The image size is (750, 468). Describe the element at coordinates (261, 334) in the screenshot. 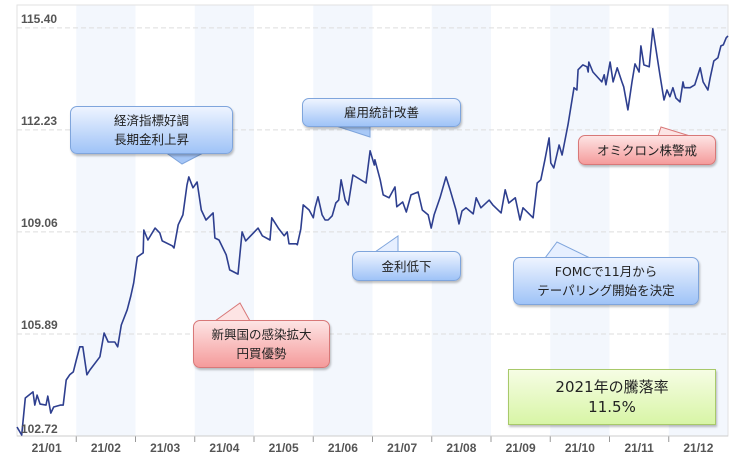

I see `callout-text: 新興国の感染拡大` at that location.